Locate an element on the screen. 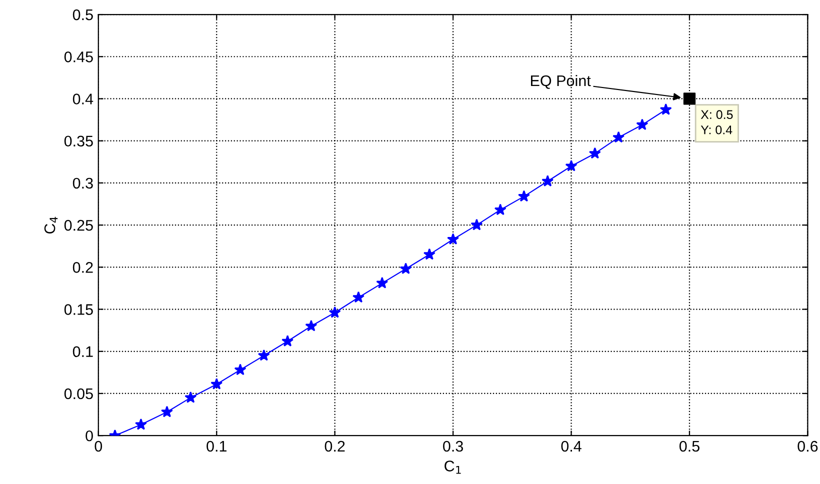 The height and width of the screenshot is (484, 820). y-tick-label: 0.25 is located at coordinates (78, 225).